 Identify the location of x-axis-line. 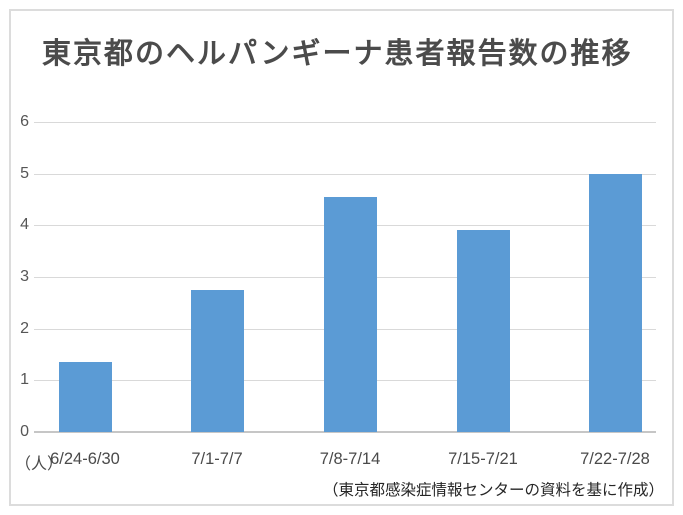
(345, 432).